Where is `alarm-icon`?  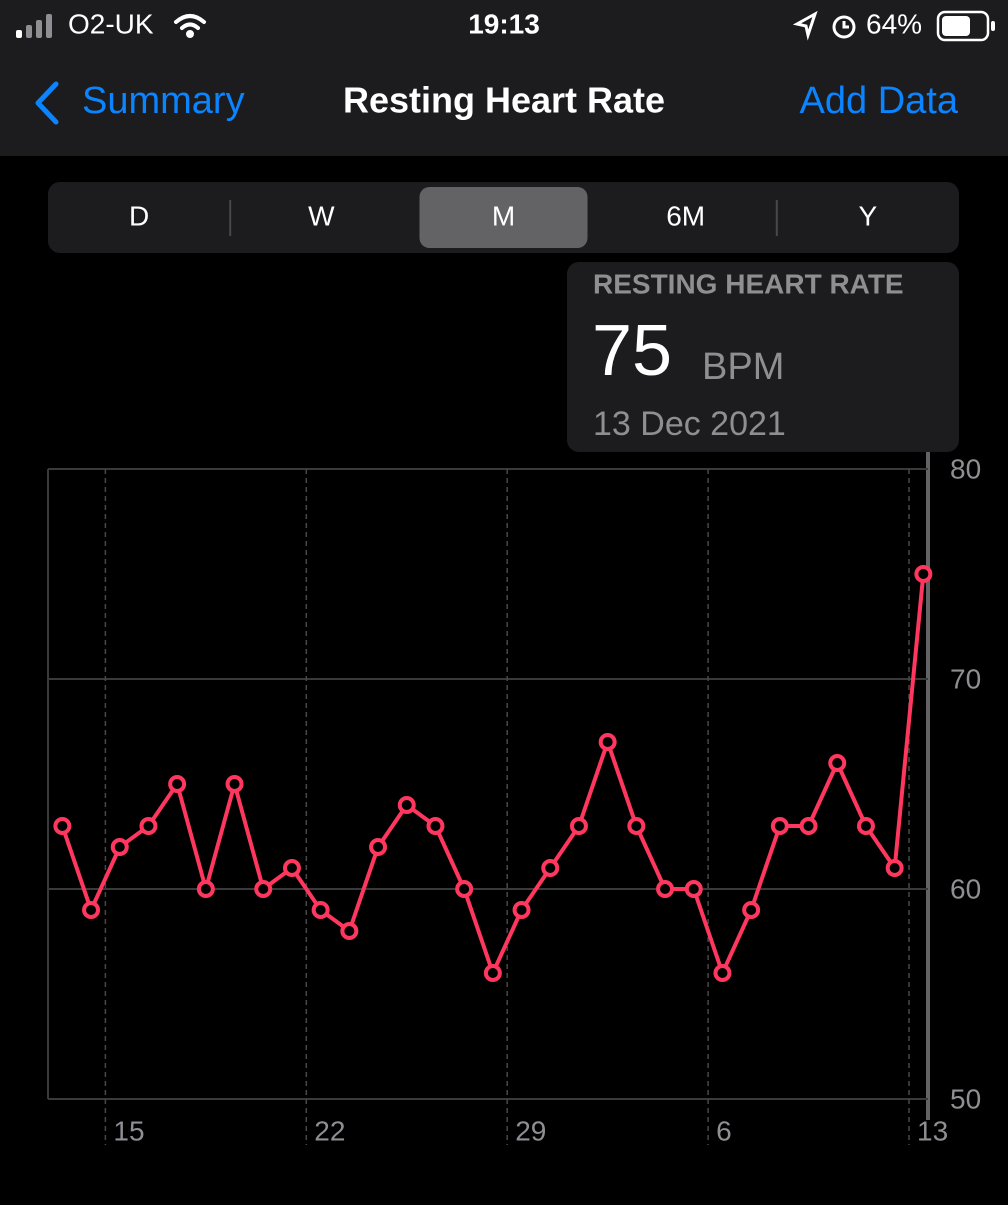 alarm-icon is located at coordinates (844, 27).